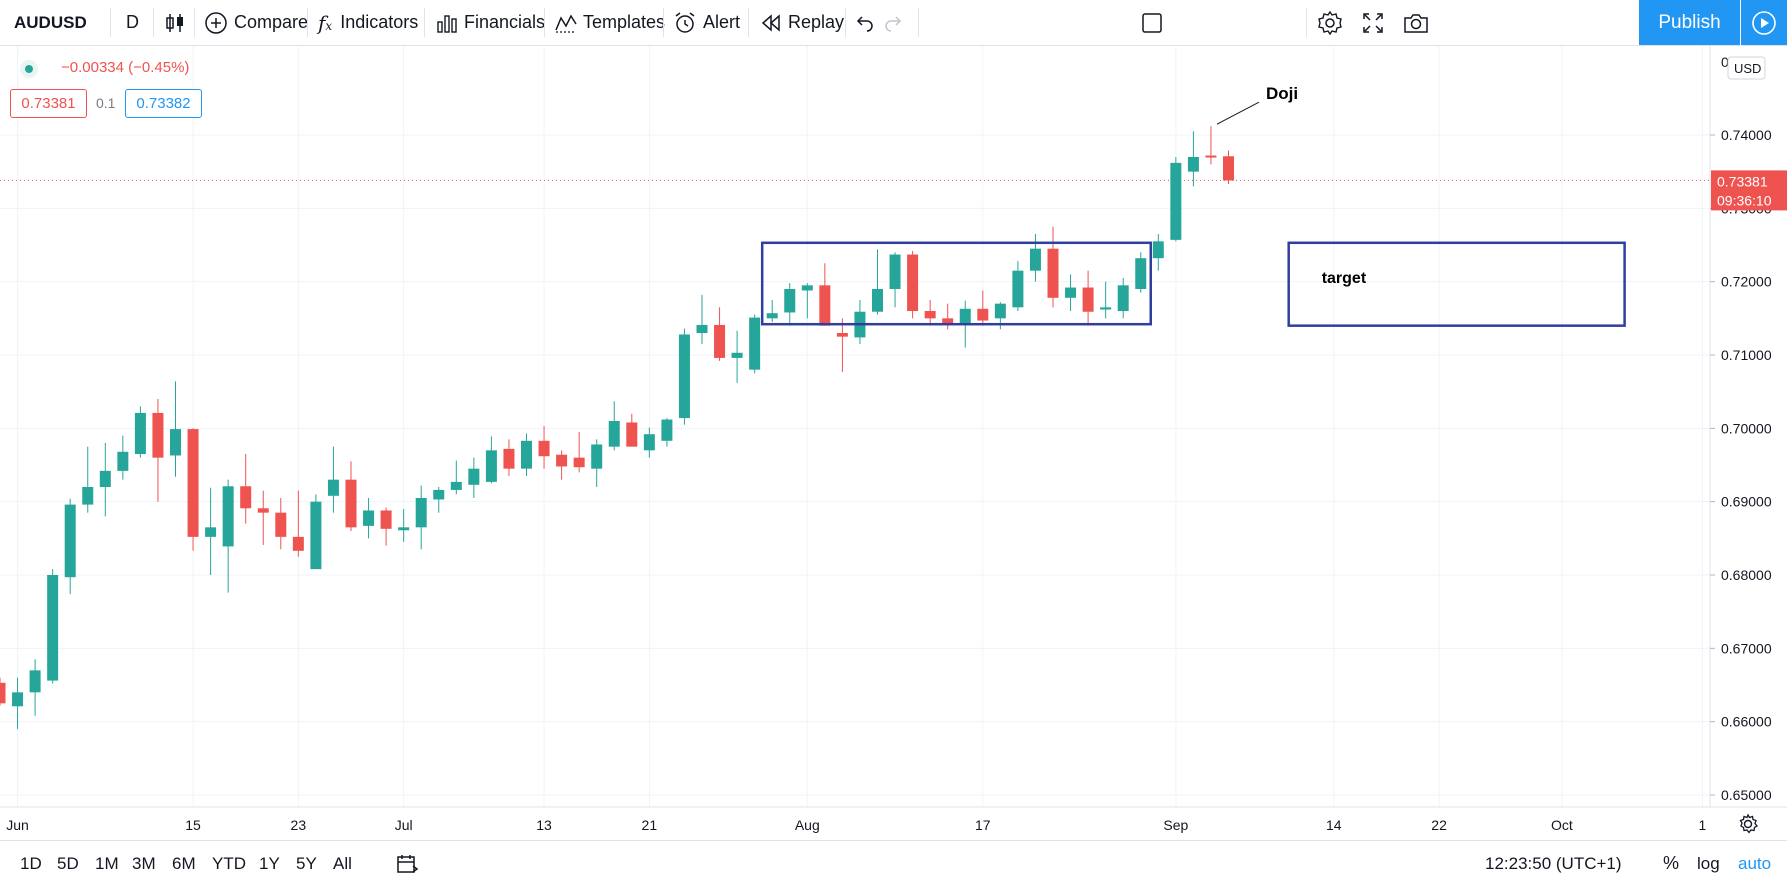 This screenshot has width=1787, height=886. I want to click on settings-button, so click(1330, 22).